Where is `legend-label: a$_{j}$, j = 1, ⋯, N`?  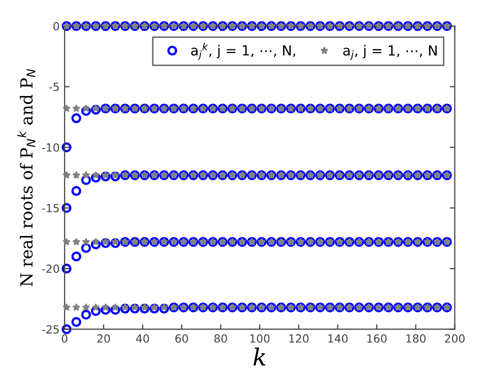 legend-label: a$_{j}$, j = 1, ⋯, N is located at coordinates (390, 52).